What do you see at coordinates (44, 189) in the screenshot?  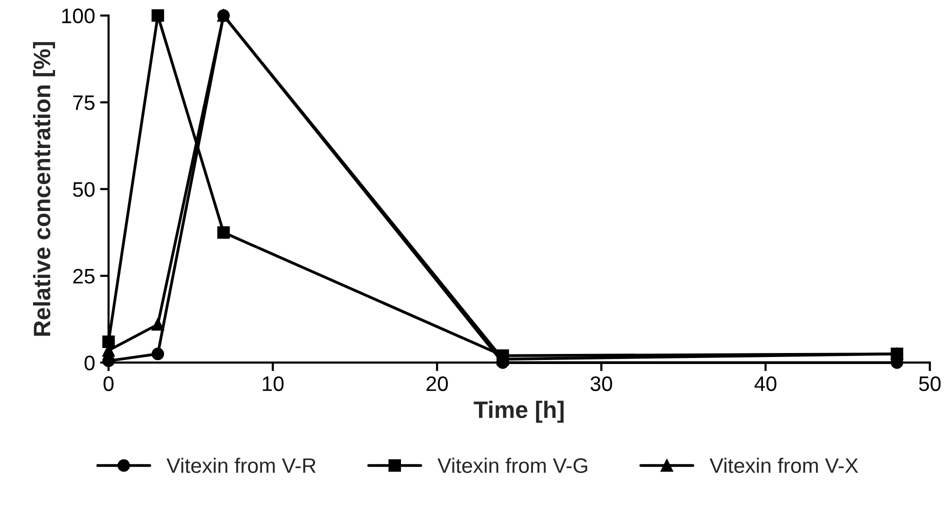 I see `y-axis-title: Relative concentration [%]` at bounding box center [44, 189].